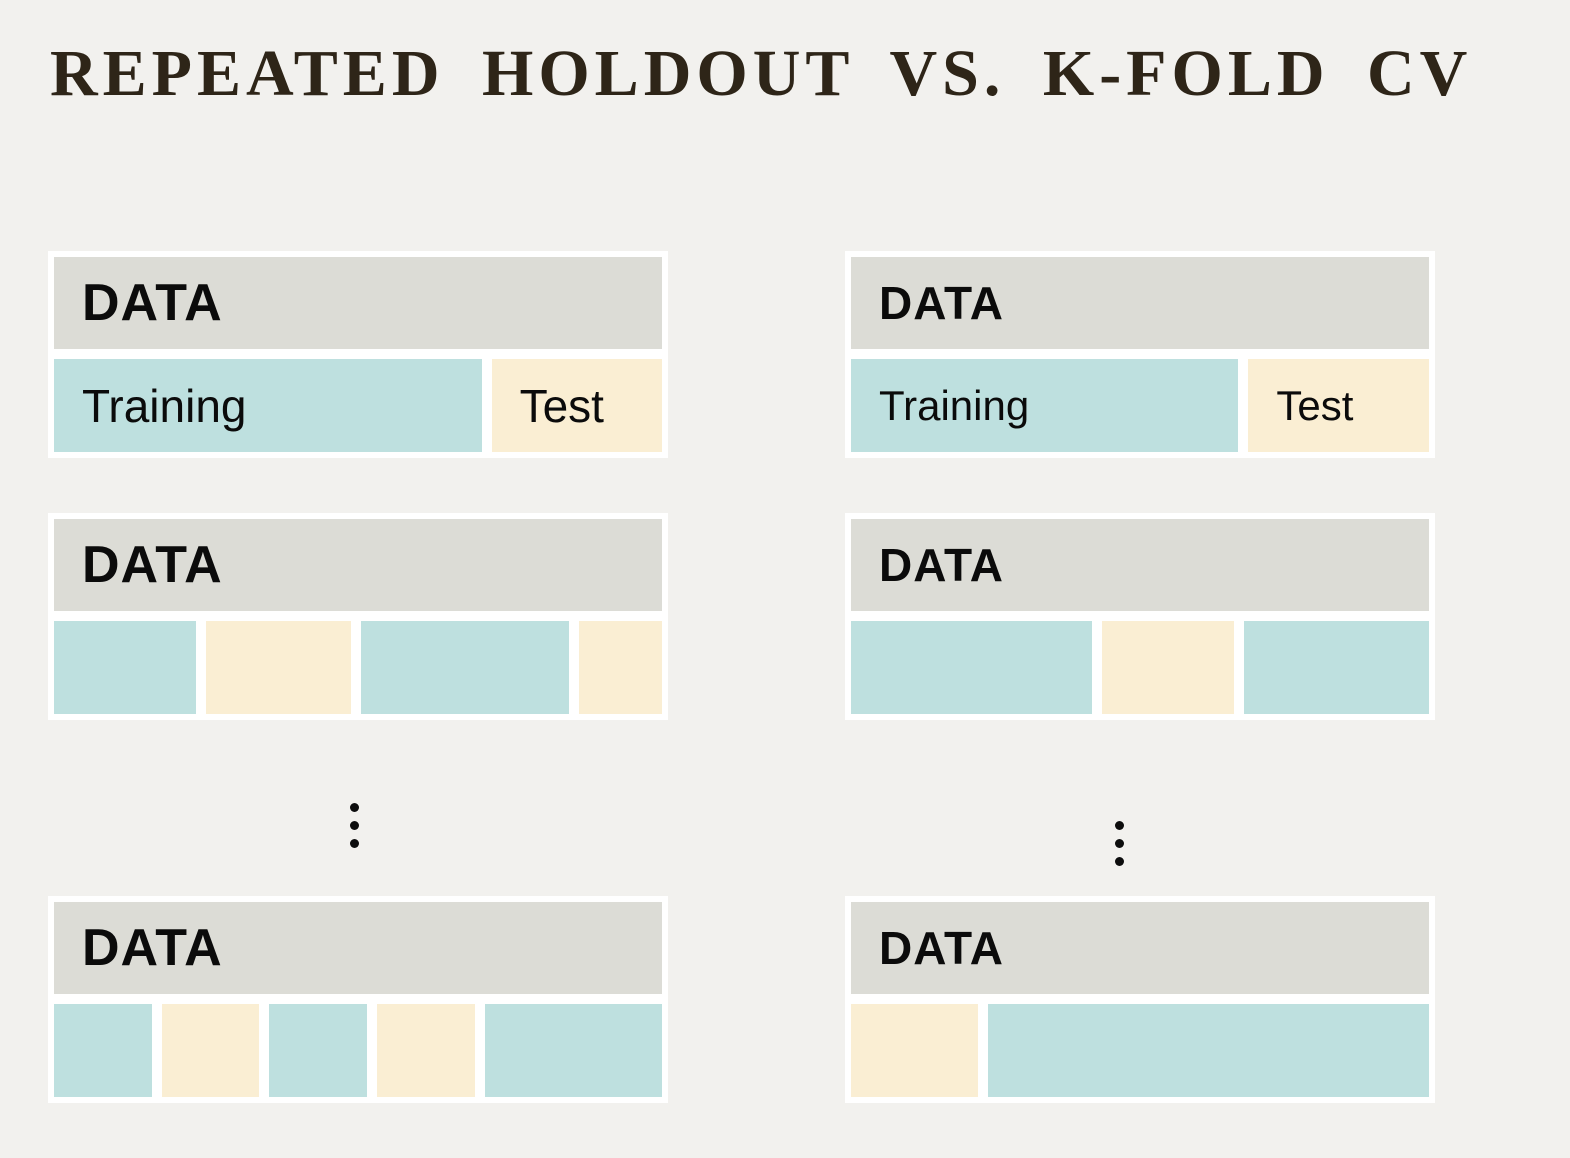  I want to click on holdout-split-card-1: DATA Training Test, so click(358, 354).